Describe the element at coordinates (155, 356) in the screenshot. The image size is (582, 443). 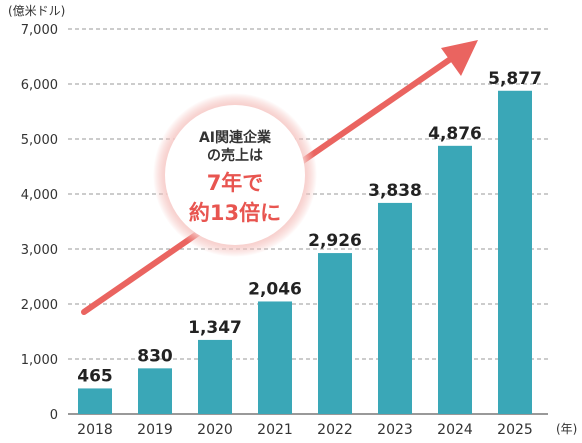
I see `data-label: 830` at that location.